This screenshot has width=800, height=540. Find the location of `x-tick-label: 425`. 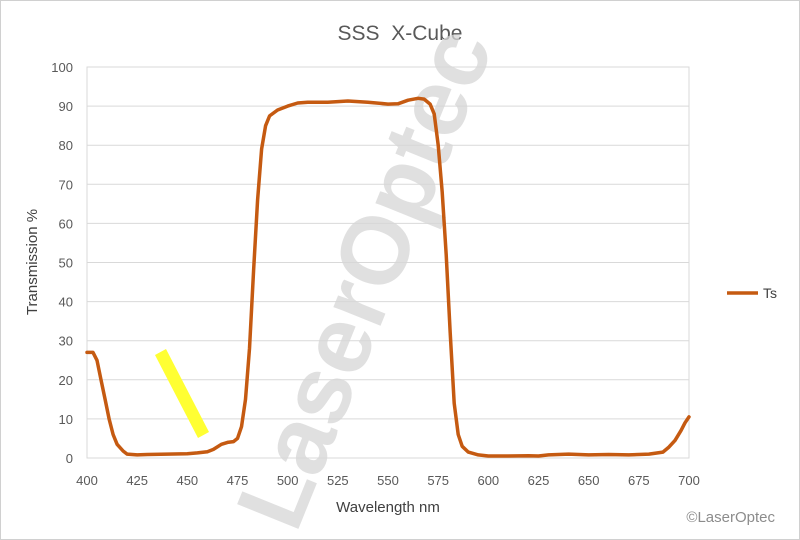

x-tick-label: 425 is located at coordinates (137, 480).